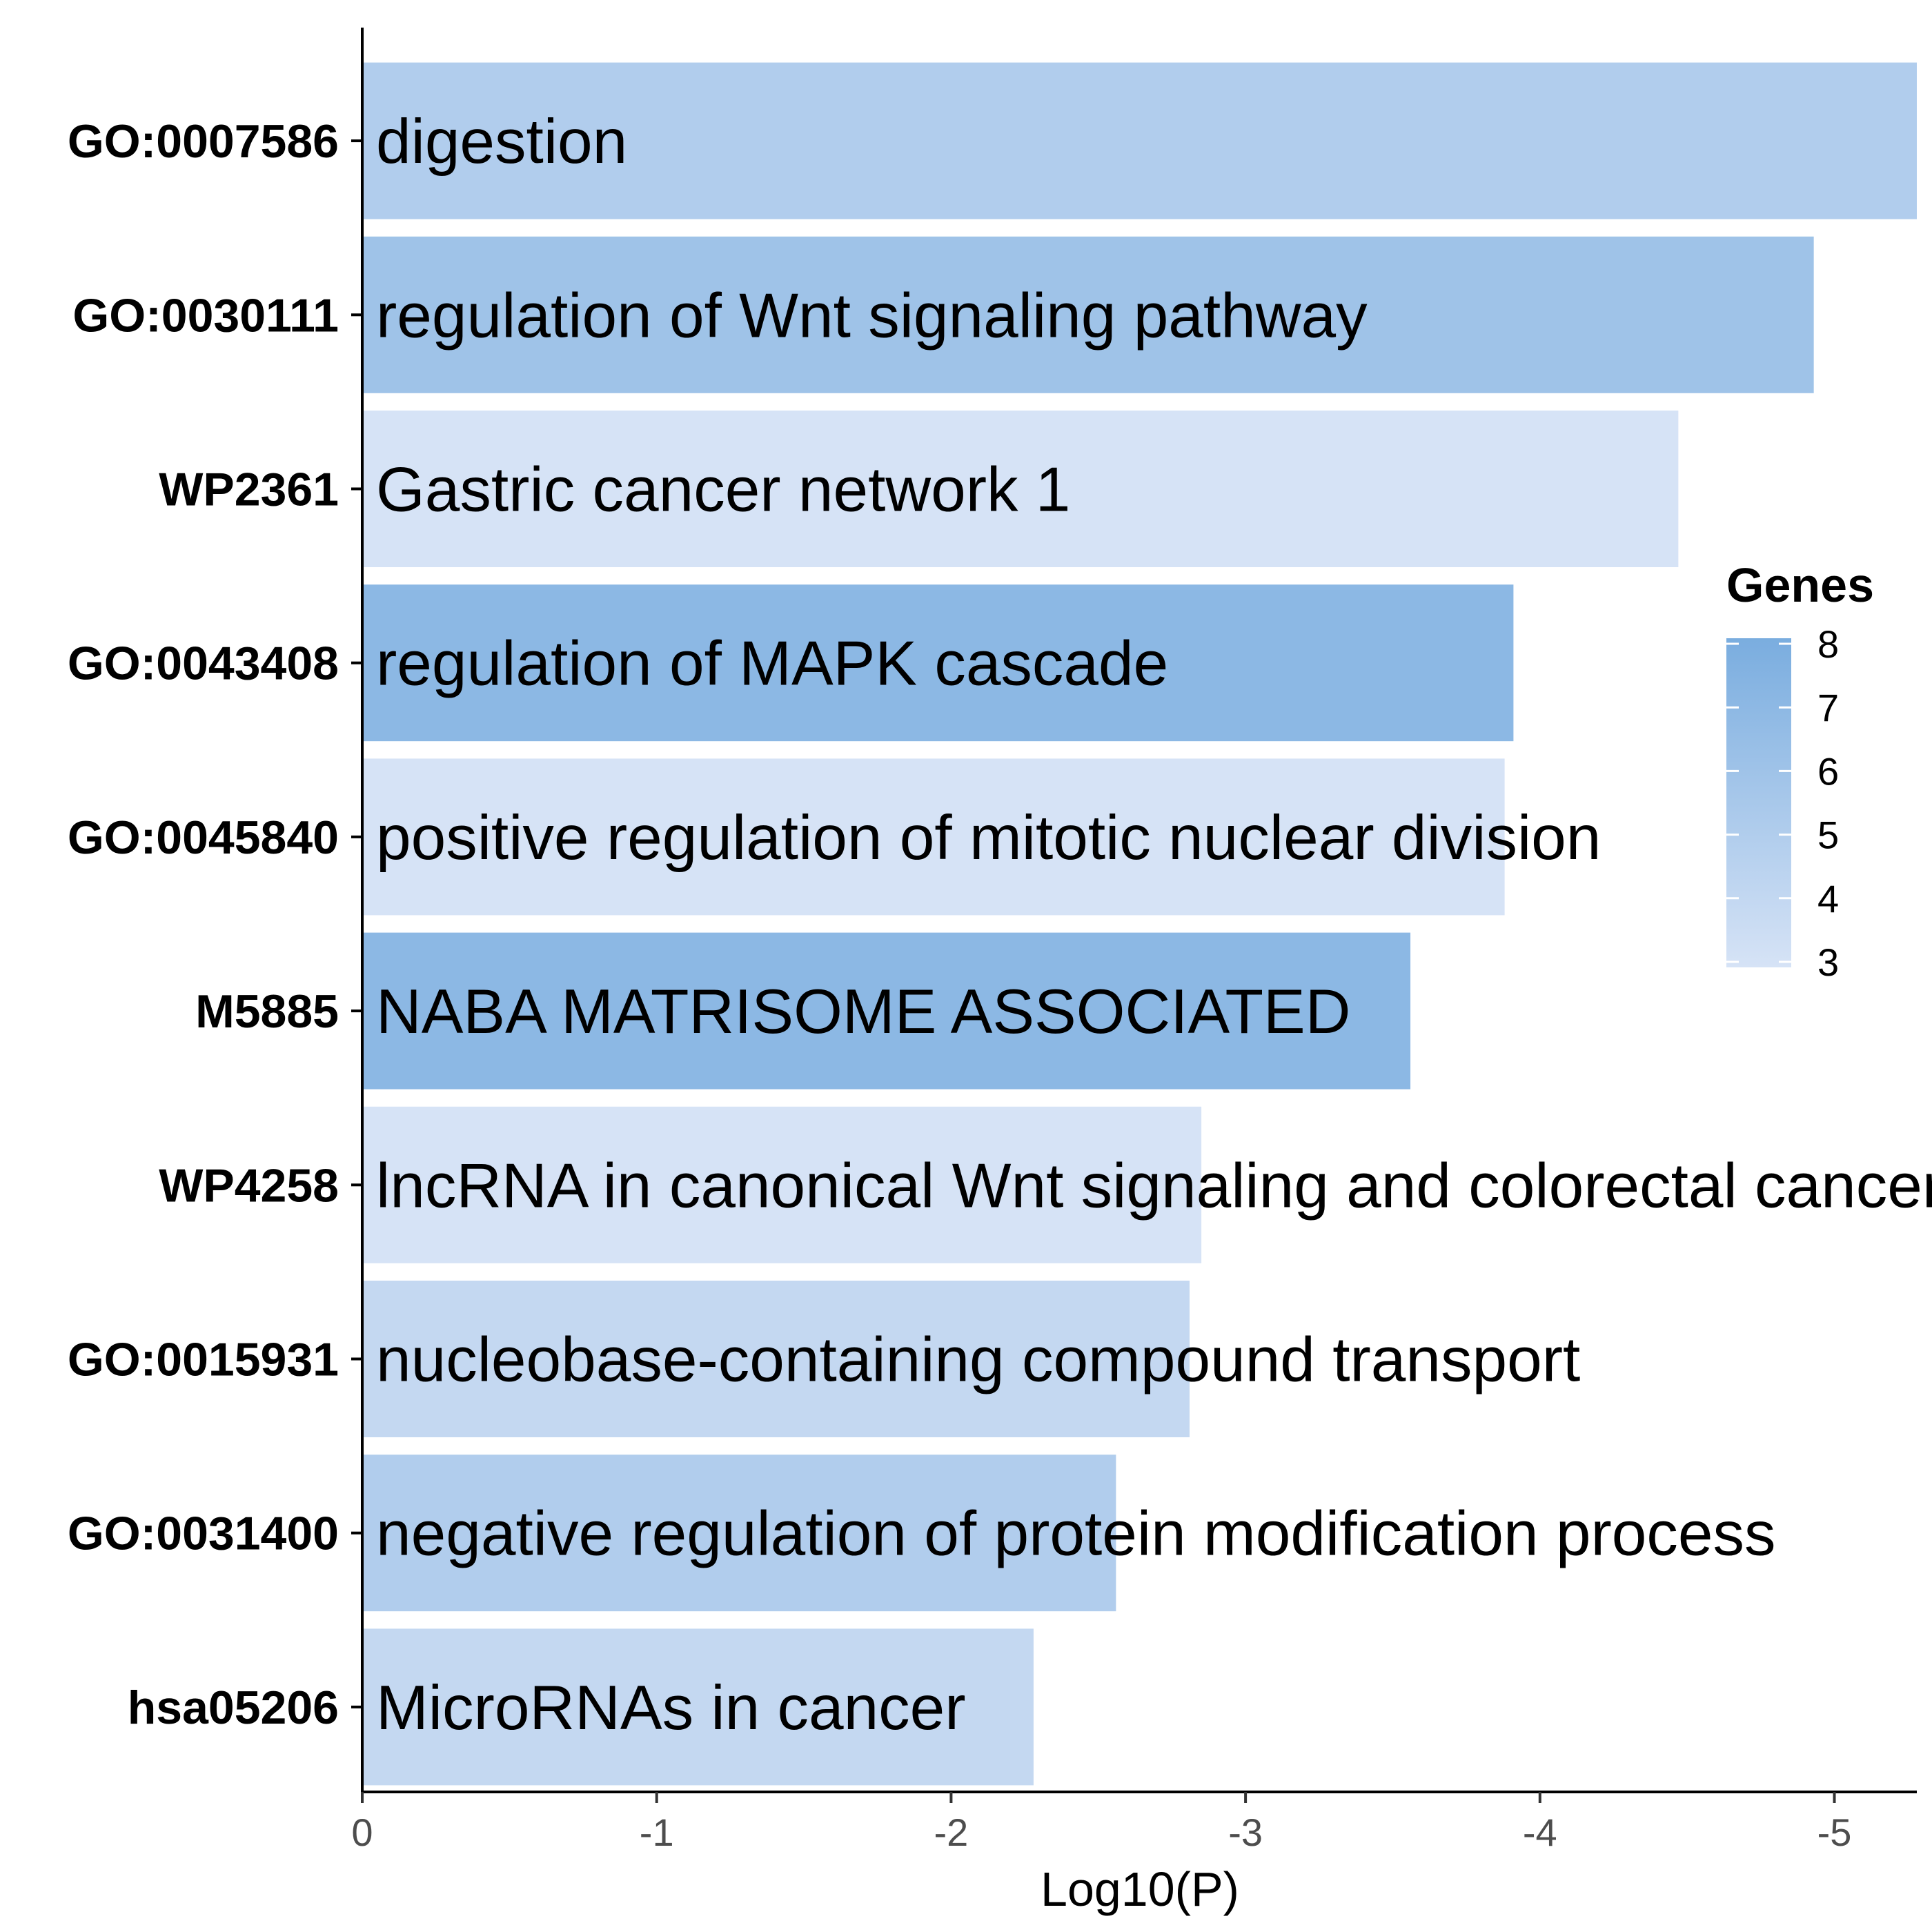 Image resolution: width=1932 pixels, height=1932 pixels. What do you see at coordinates (362, 1832) in the screenshot?
I see `x-tick-label: 0` at bounding box center [362, 1832].